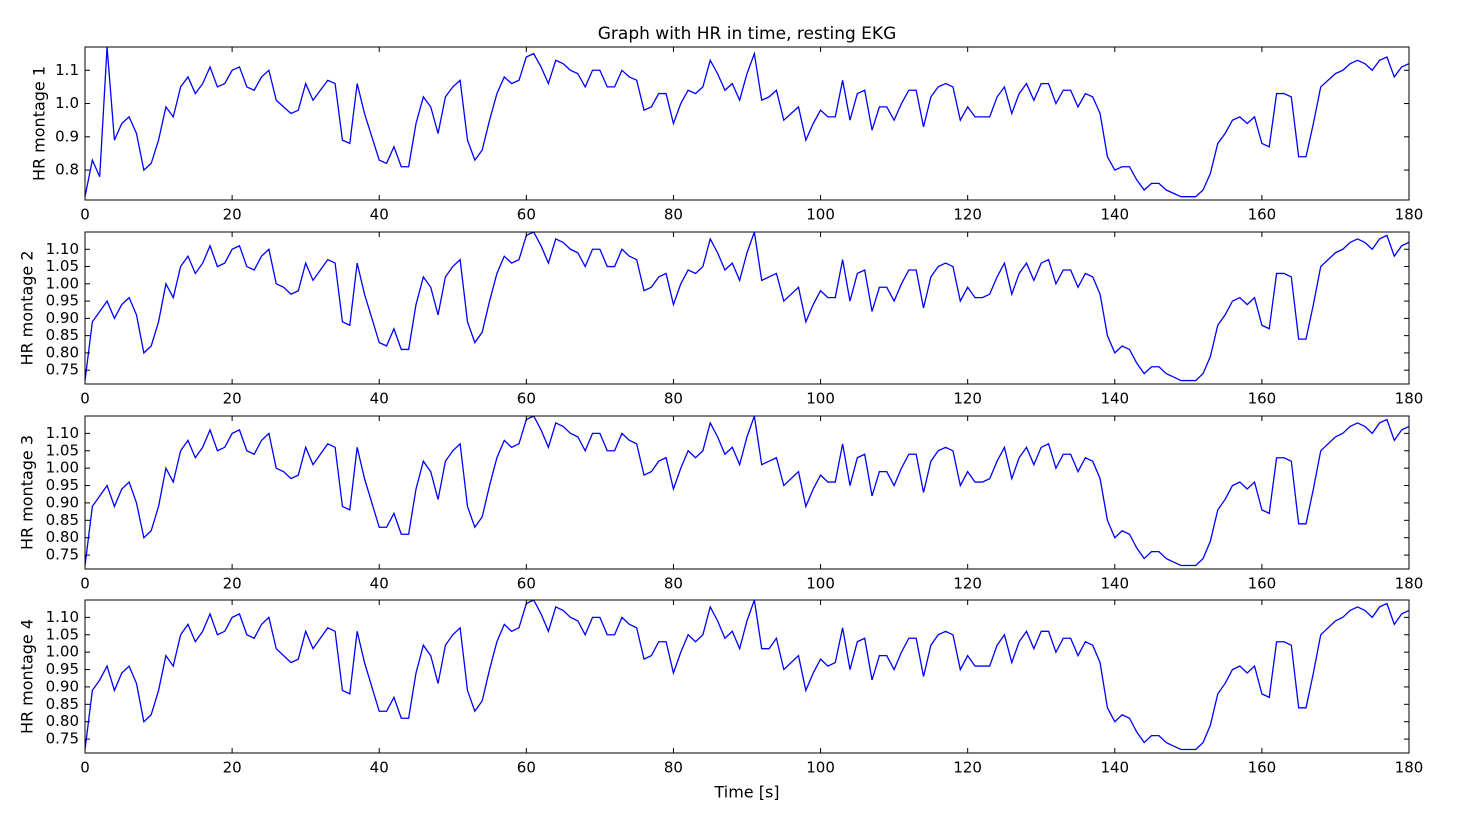 Image resolution: width=1466 pixels, height=838 pixels. Describe the element at coordinates (67, 103) in the screenshot. I see `y-tick-label: 1.0` at that location.